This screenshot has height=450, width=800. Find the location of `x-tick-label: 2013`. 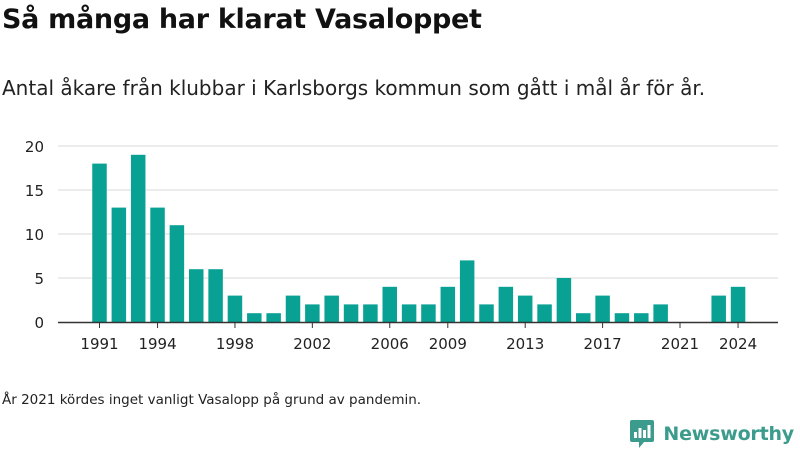

x-tick-label: 2013 is located at coordinates (525, 344).